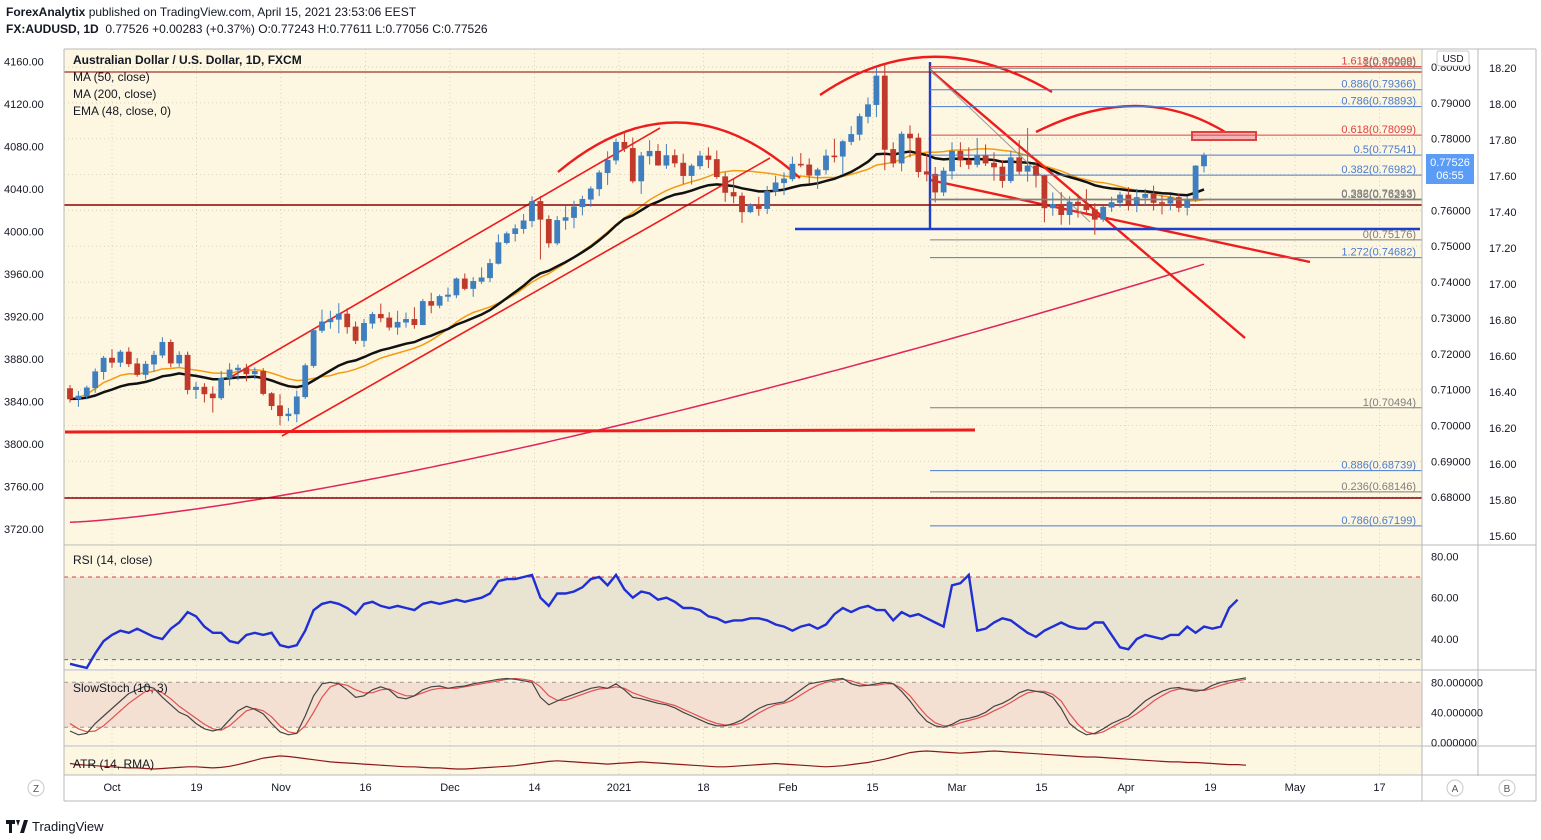  Describe the element at coordinates (1455, 788) in the screenshot. I see `auto-scale-button` at that location.